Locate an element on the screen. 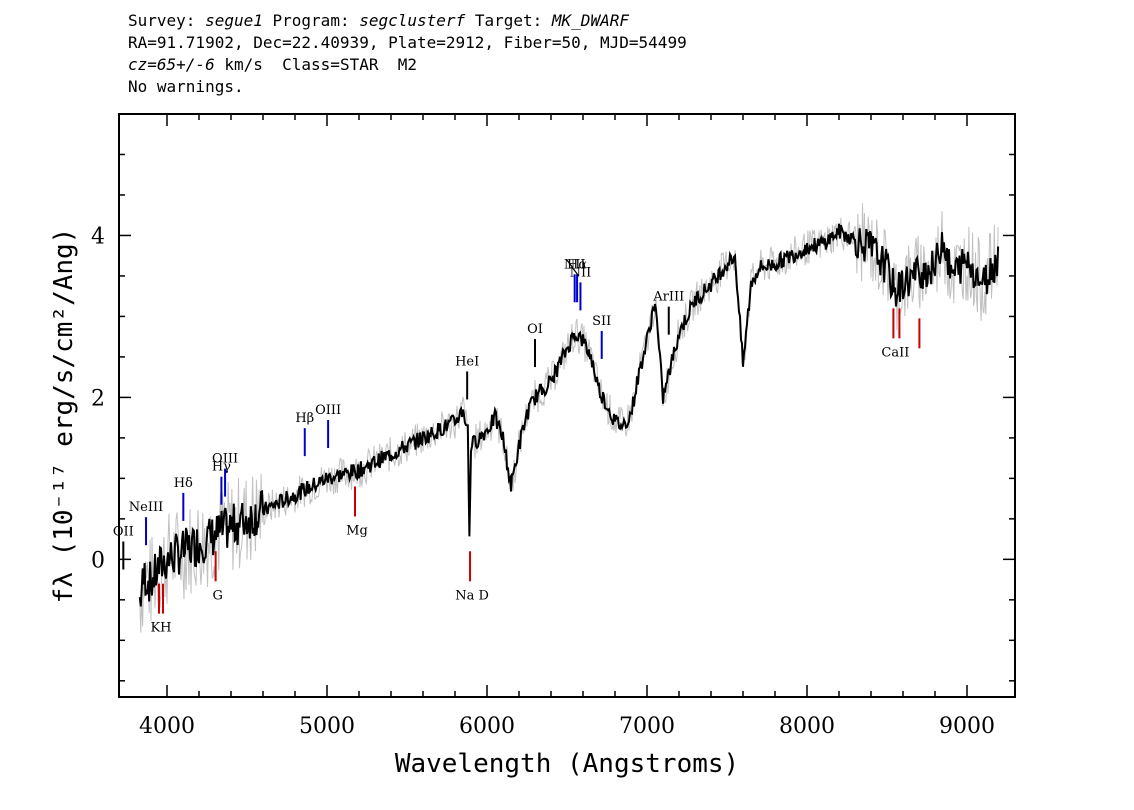  absorption-line-label: Na D is located at coordinates (472, 595).